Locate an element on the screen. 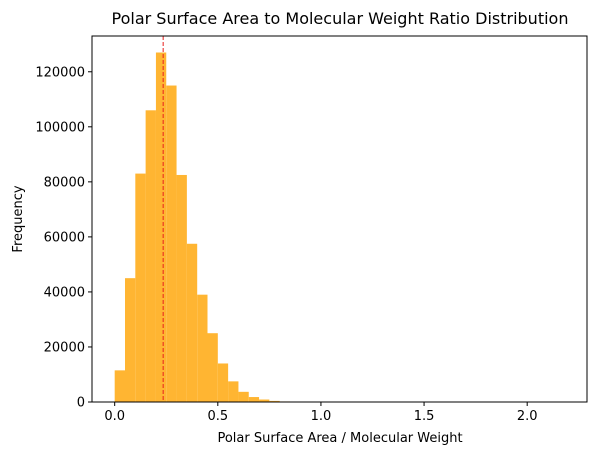 This screenshot has height=455, width=597. x-tick-label: 1.5 is located at coordinates (424, 416).